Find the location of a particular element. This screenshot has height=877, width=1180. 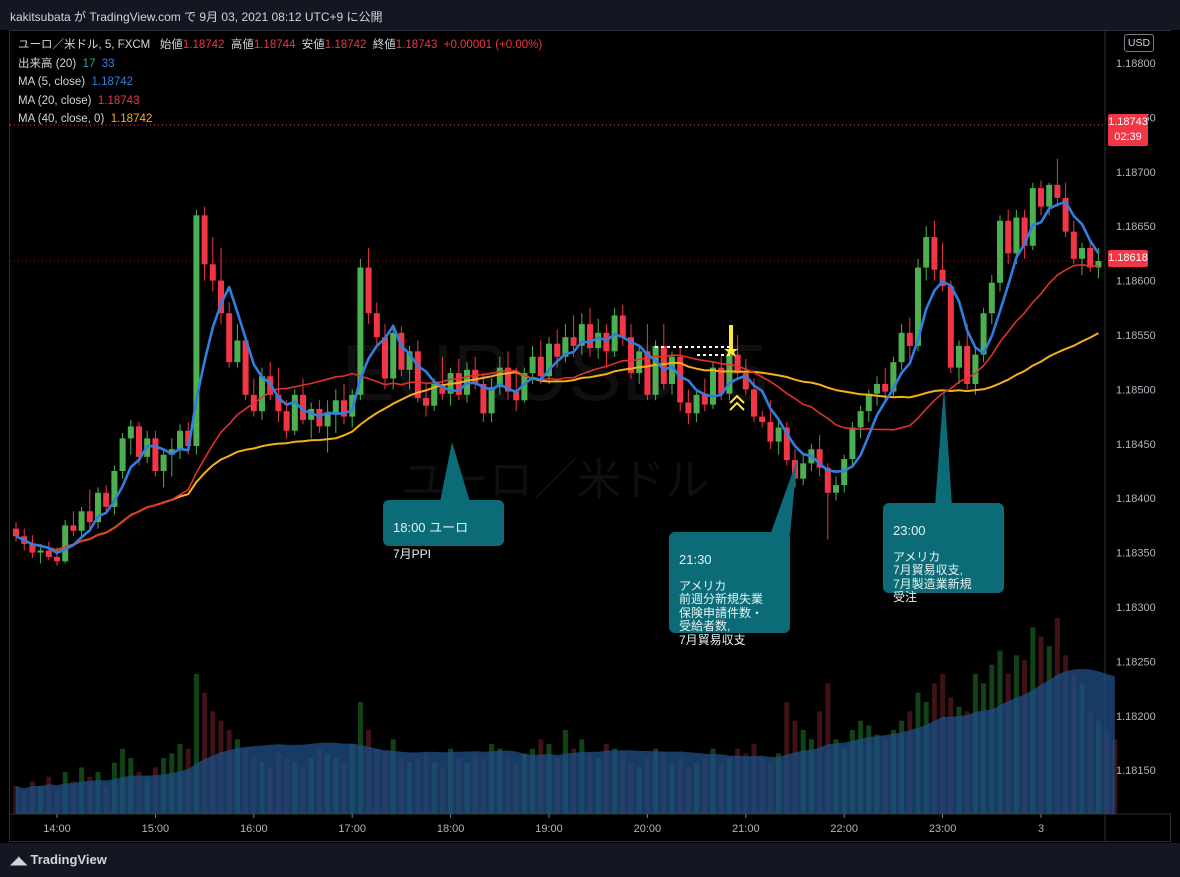

price-axis-panel is located at coordinates (1138, 422).